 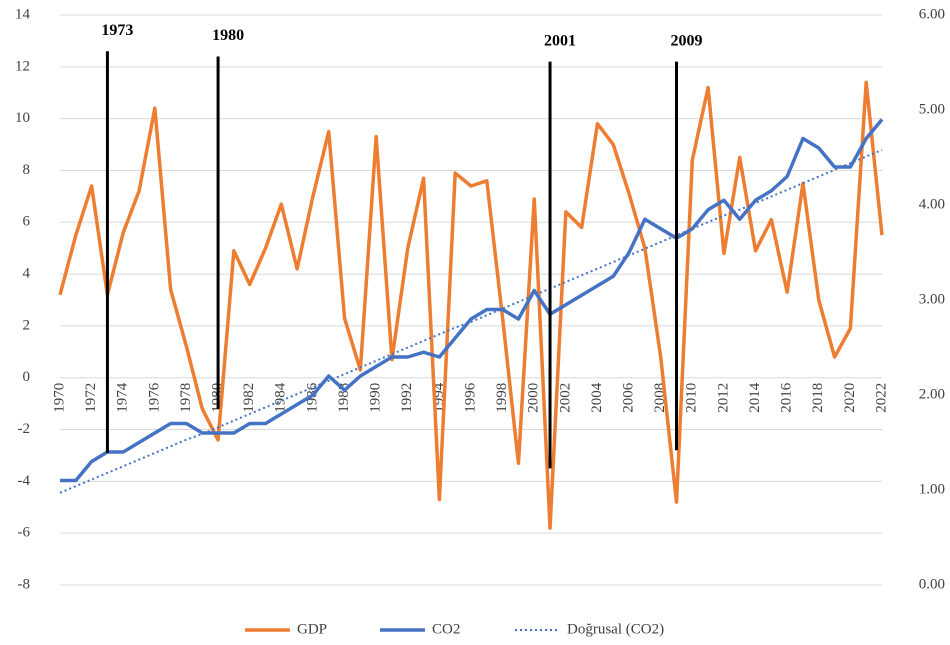 I want to click on x-tick-label: 1990, so click(x=376, y=398).